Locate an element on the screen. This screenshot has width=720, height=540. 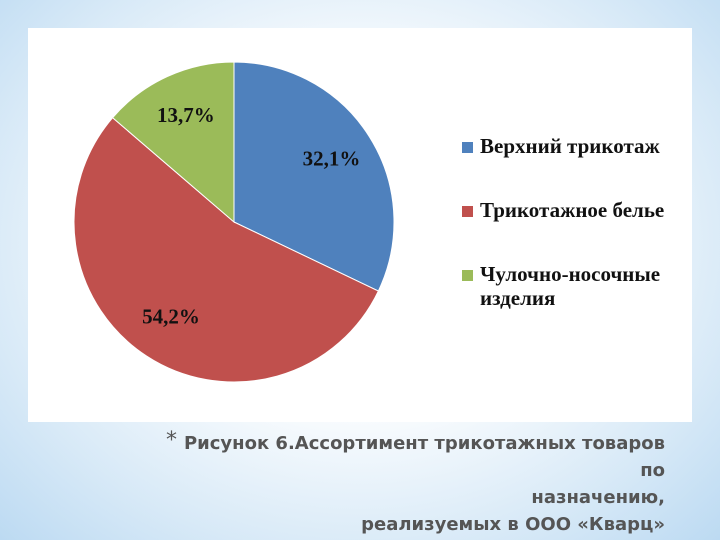
legend-item: Чулочно-носочные изделия is located at coordinates (574, 294).